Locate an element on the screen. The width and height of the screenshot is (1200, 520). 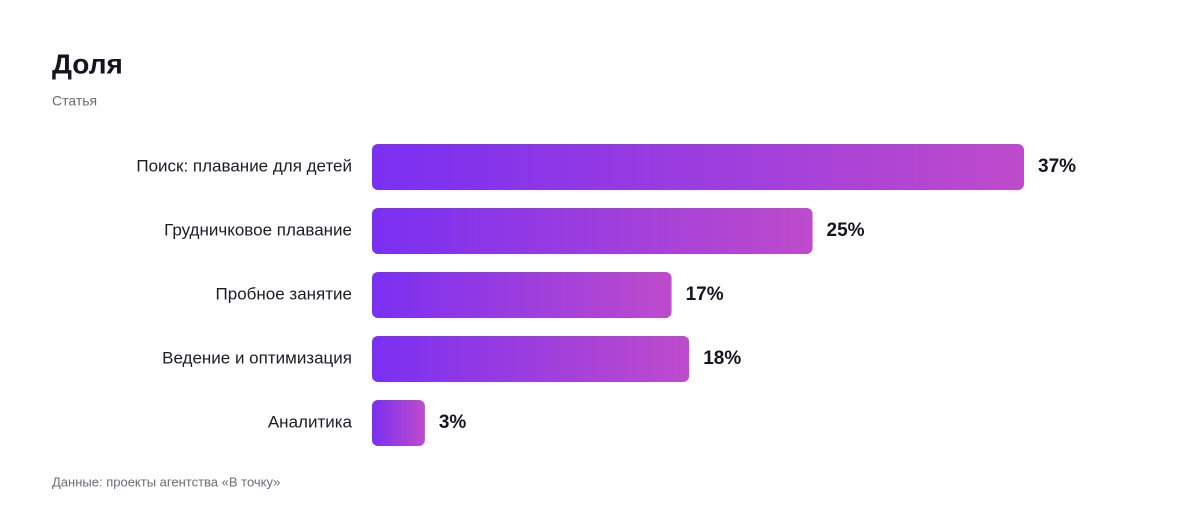
chart-title: Доля is located at coordinates (87, 63).